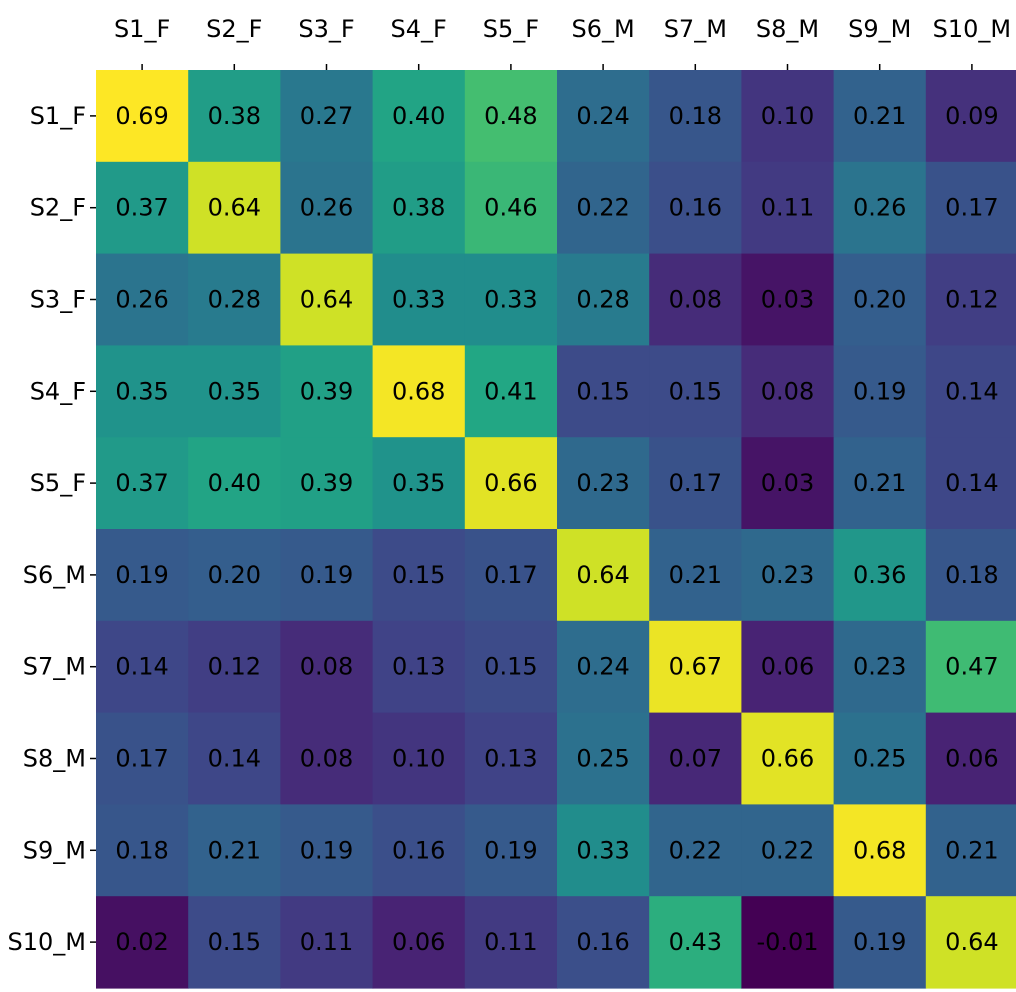  Describe the element at coordinates (787, 208) in the screenshot. I see `heatmap-cell-value: 0.11` at that location.